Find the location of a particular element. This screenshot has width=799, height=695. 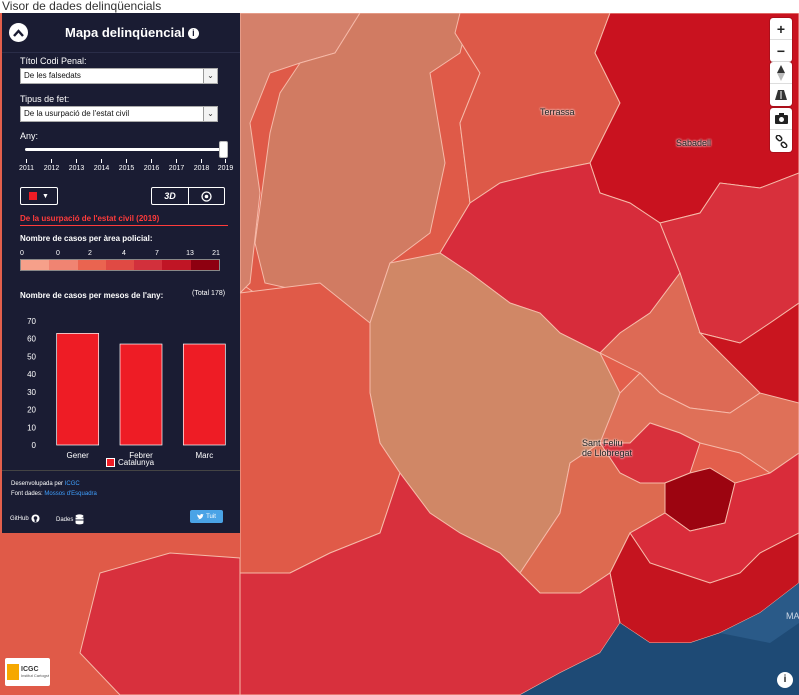

twitter-icon is located at coordinates (201, 516).